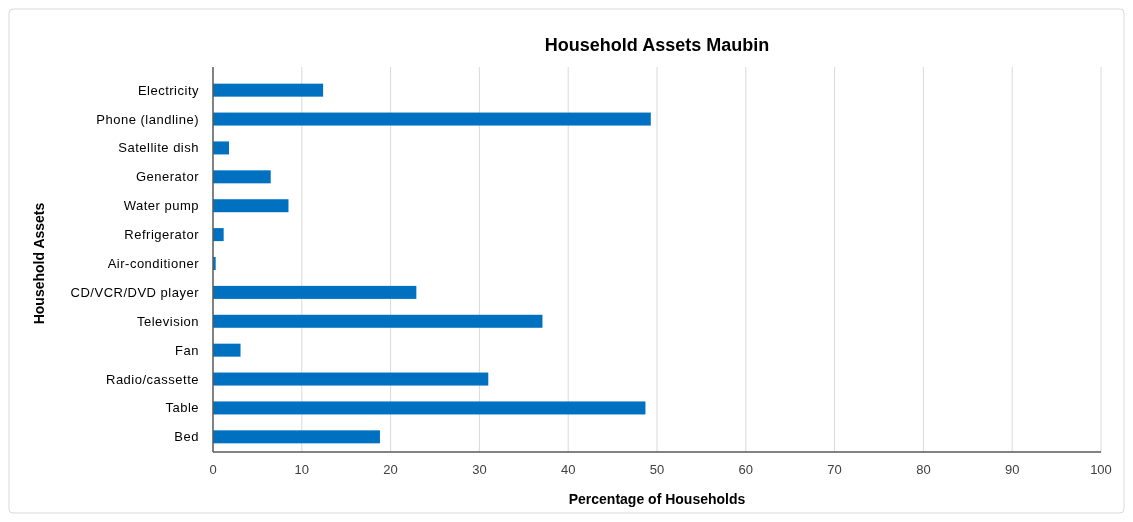 The height and width of the screenshot is (522, 1133). Describe the element at coordinates (39, 263) in the screenshot. I see `y-axis-title: Household Assets` at that location.